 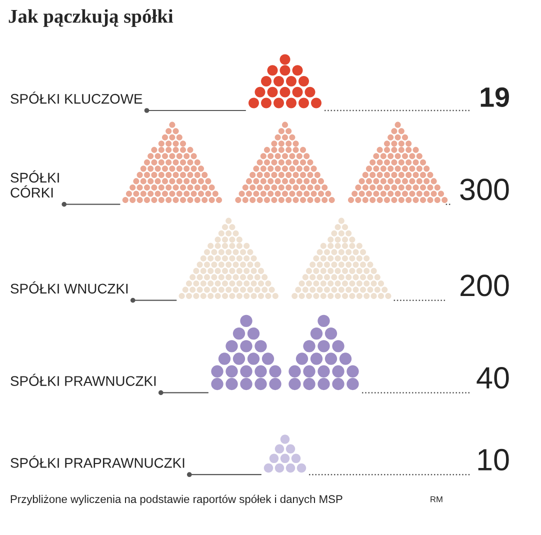 I want to click on data-label: 200, so click(x=484, y=285).